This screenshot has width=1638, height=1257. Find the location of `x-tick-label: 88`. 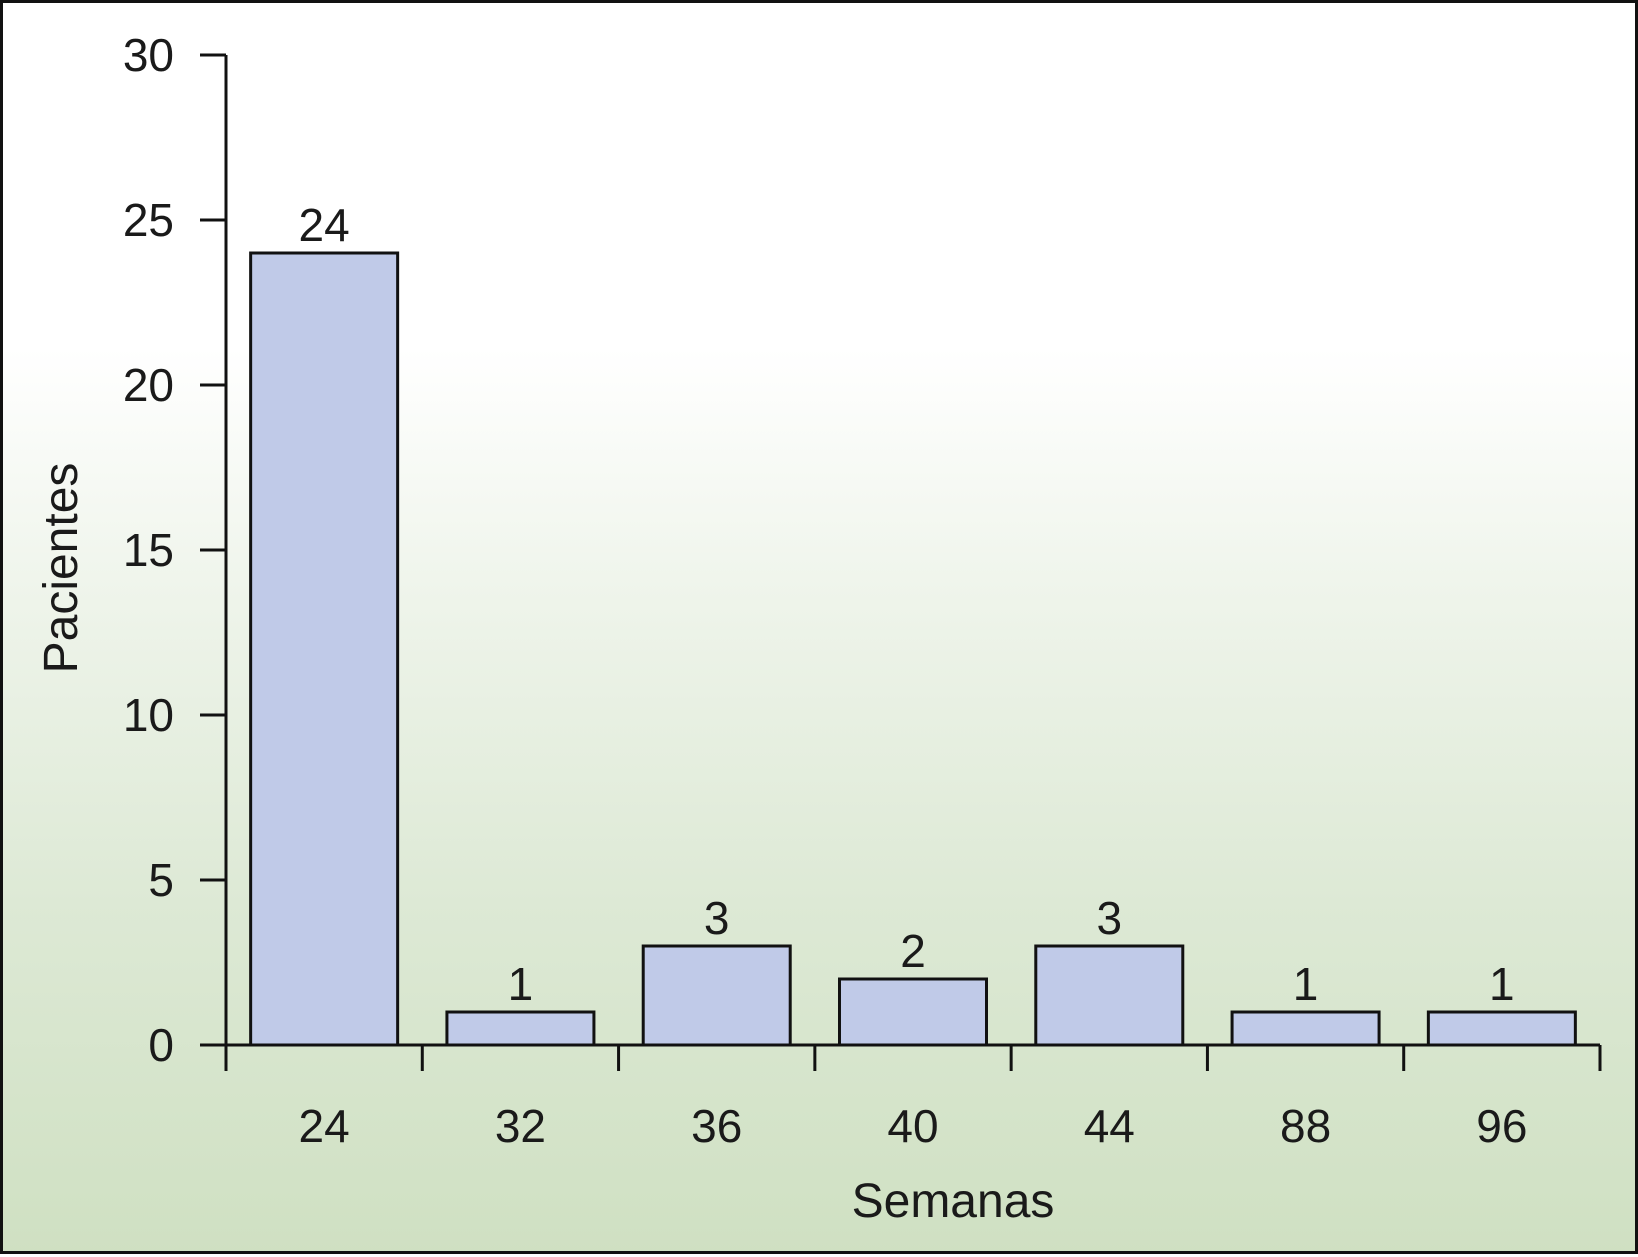

x-tick-label: 88 is located at coordinates (1305, 1126).